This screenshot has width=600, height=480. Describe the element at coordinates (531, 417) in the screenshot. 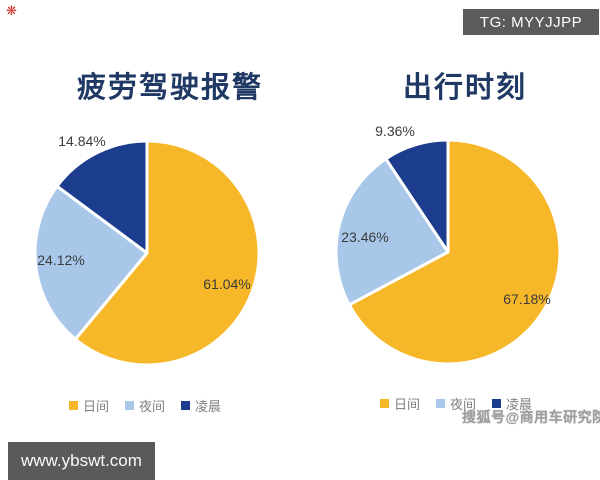

I see `sohu-watermark: 搜狐号@商用车研究院` at that location.